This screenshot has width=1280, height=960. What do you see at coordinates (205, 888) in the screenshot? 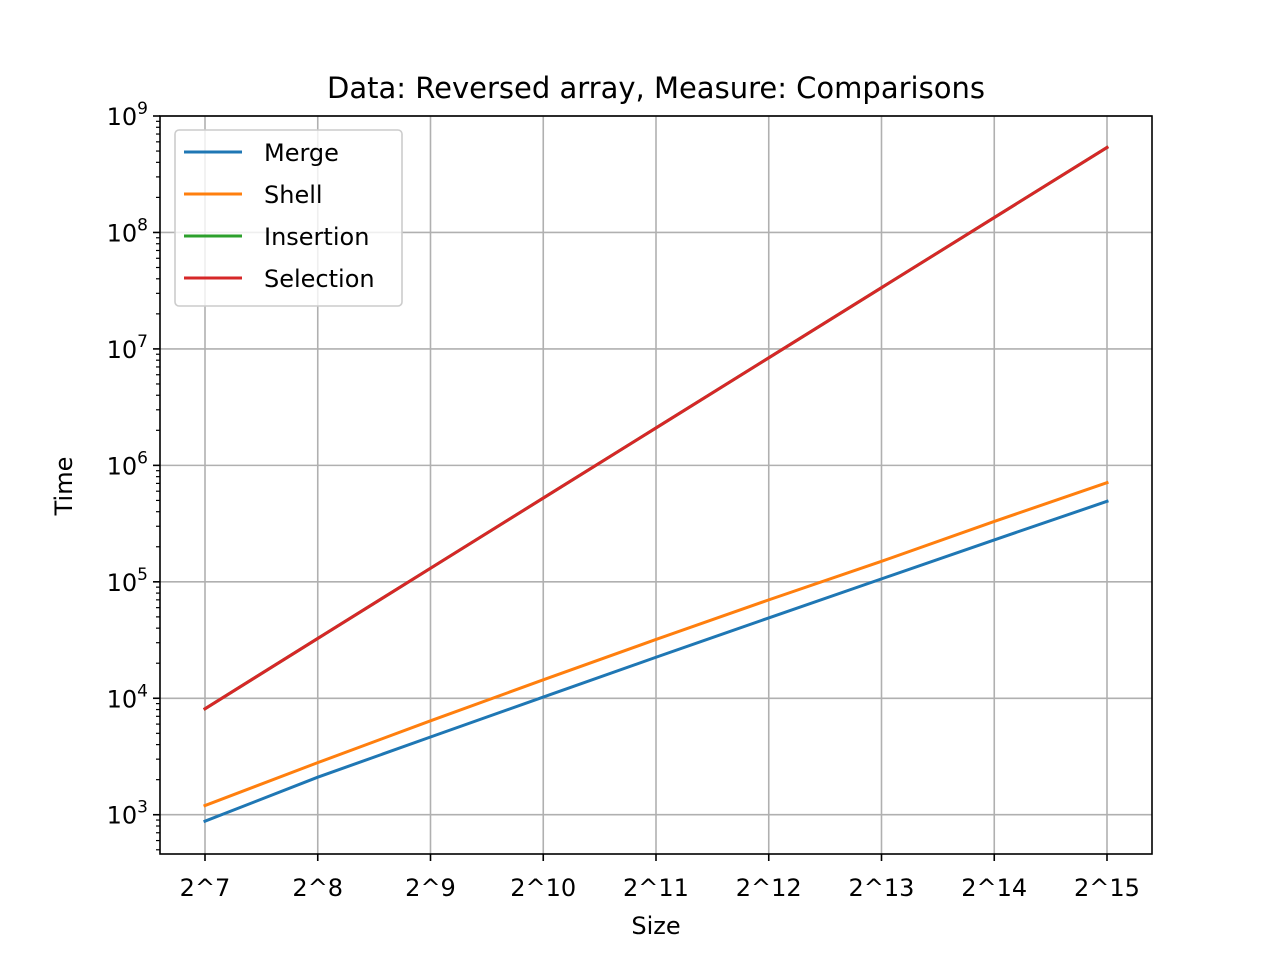
I see `x-tick-label: 2^7` at bounding box center [205, 888].